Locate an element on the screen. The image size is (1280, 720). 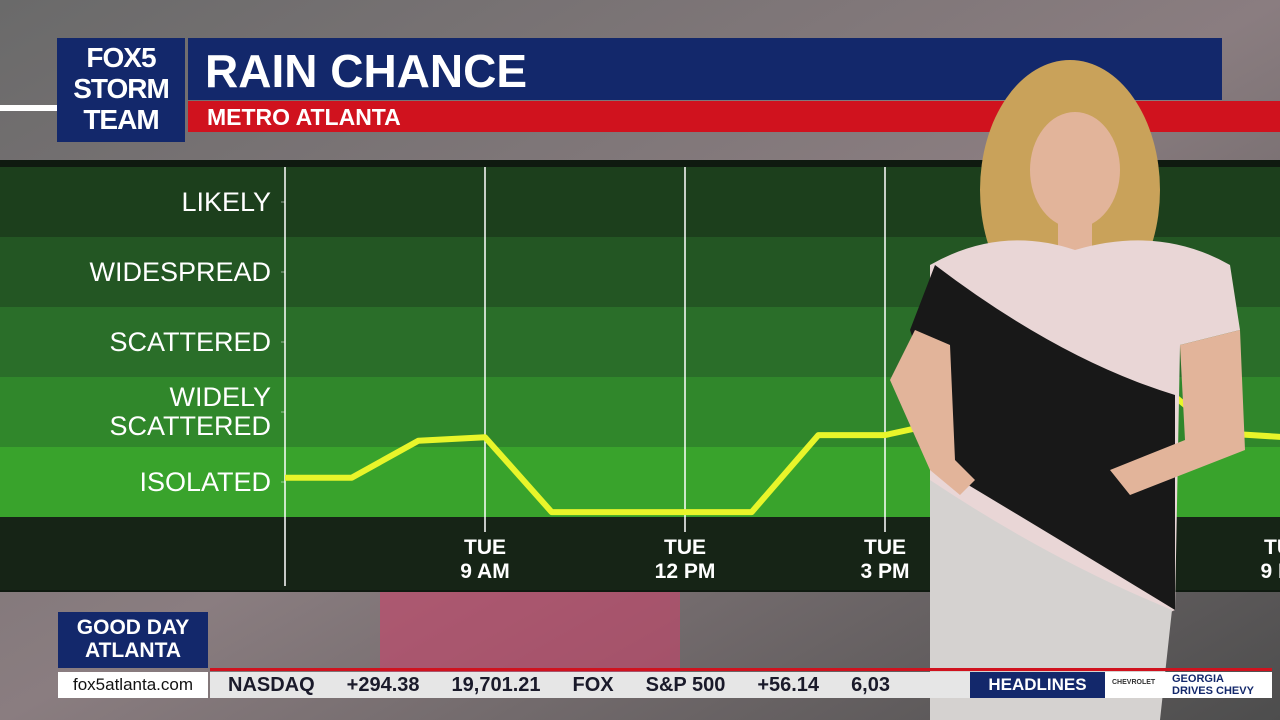
header-rule is located at coordinates (28, 108).